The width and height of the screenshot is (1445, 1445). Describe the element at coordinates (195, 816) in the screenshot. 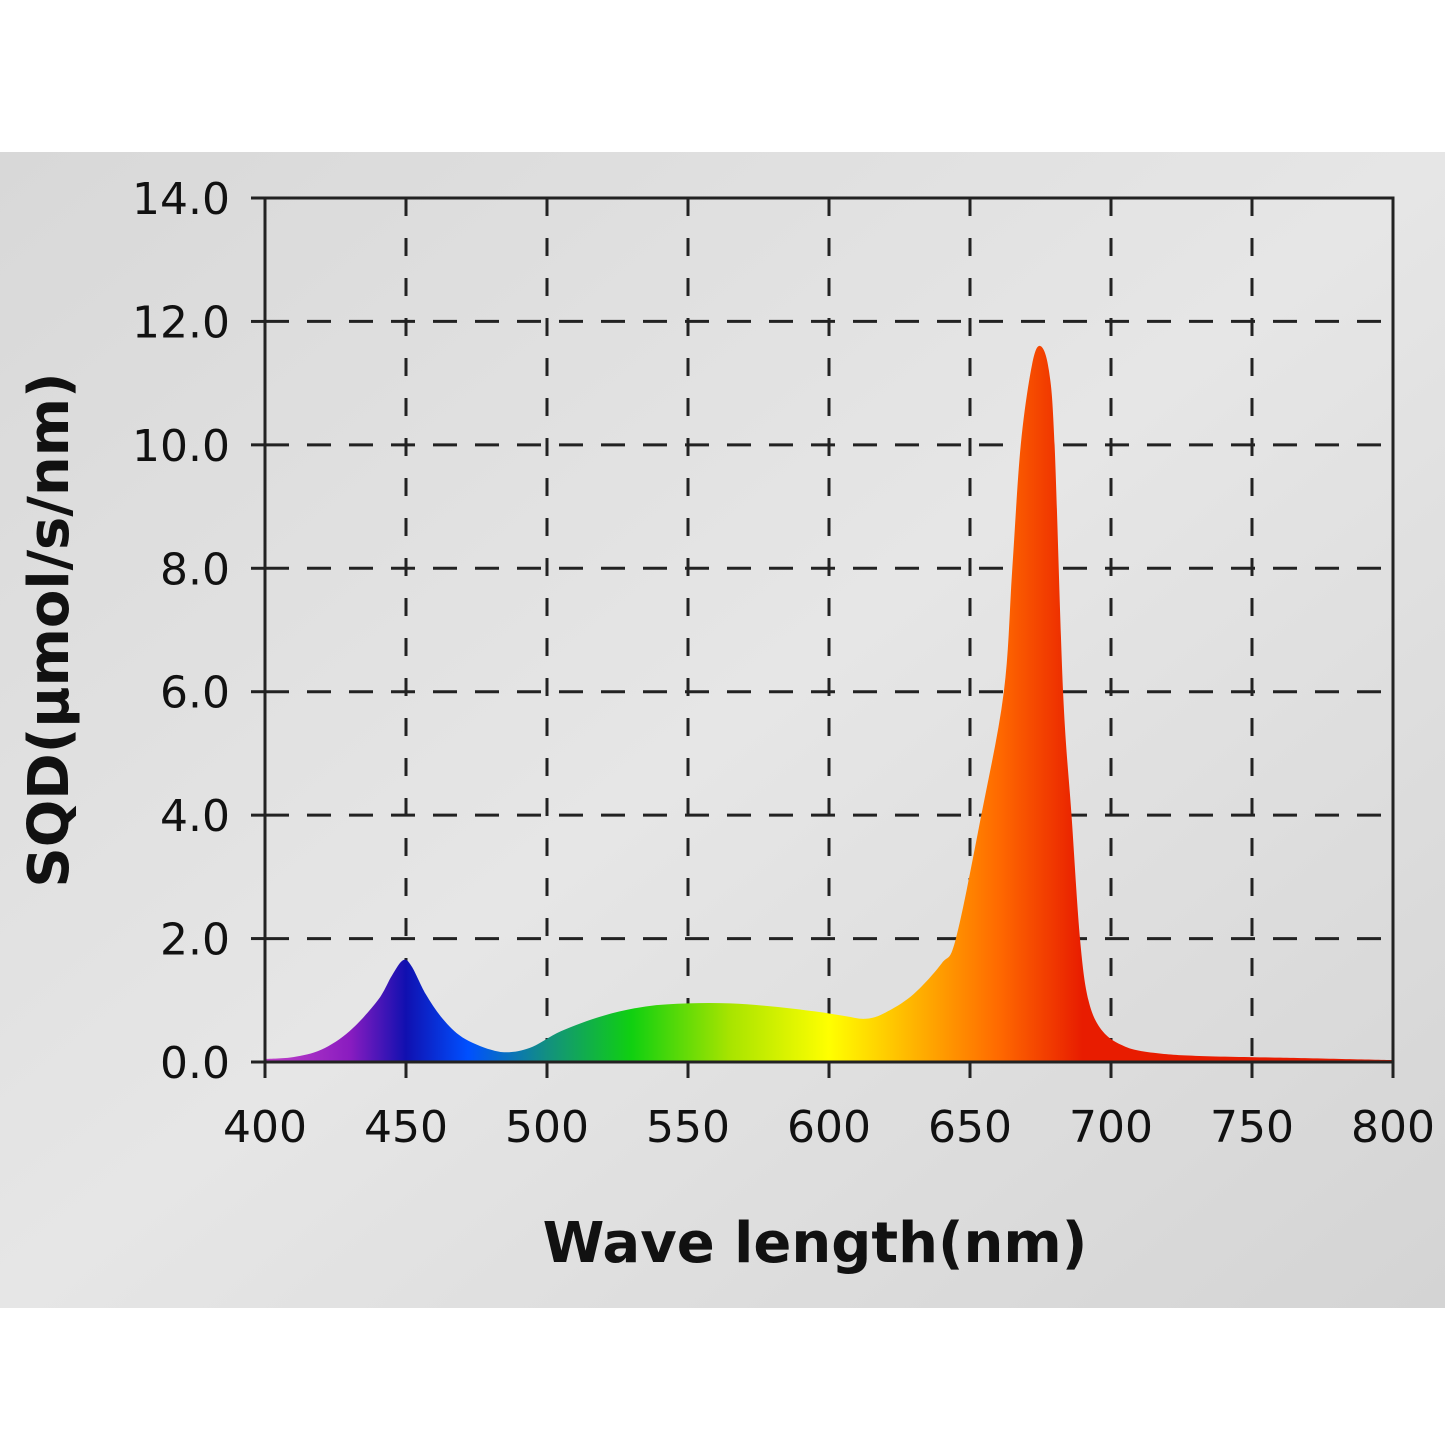

I see `y-tick-label: 4.0` at that location.